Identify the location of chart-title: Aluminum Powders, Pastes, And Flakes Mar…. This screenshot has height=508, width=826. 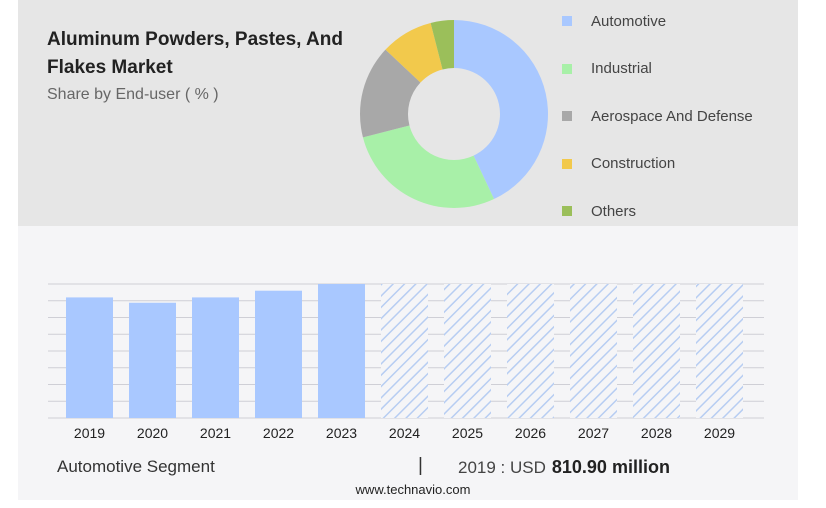
(195, 53).